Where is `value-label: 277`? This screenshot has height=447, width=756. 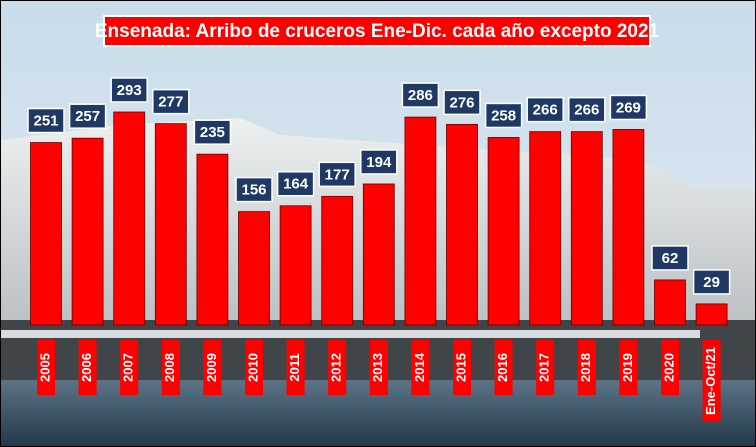 value-label: 277 is located at coordinates (170, 102).